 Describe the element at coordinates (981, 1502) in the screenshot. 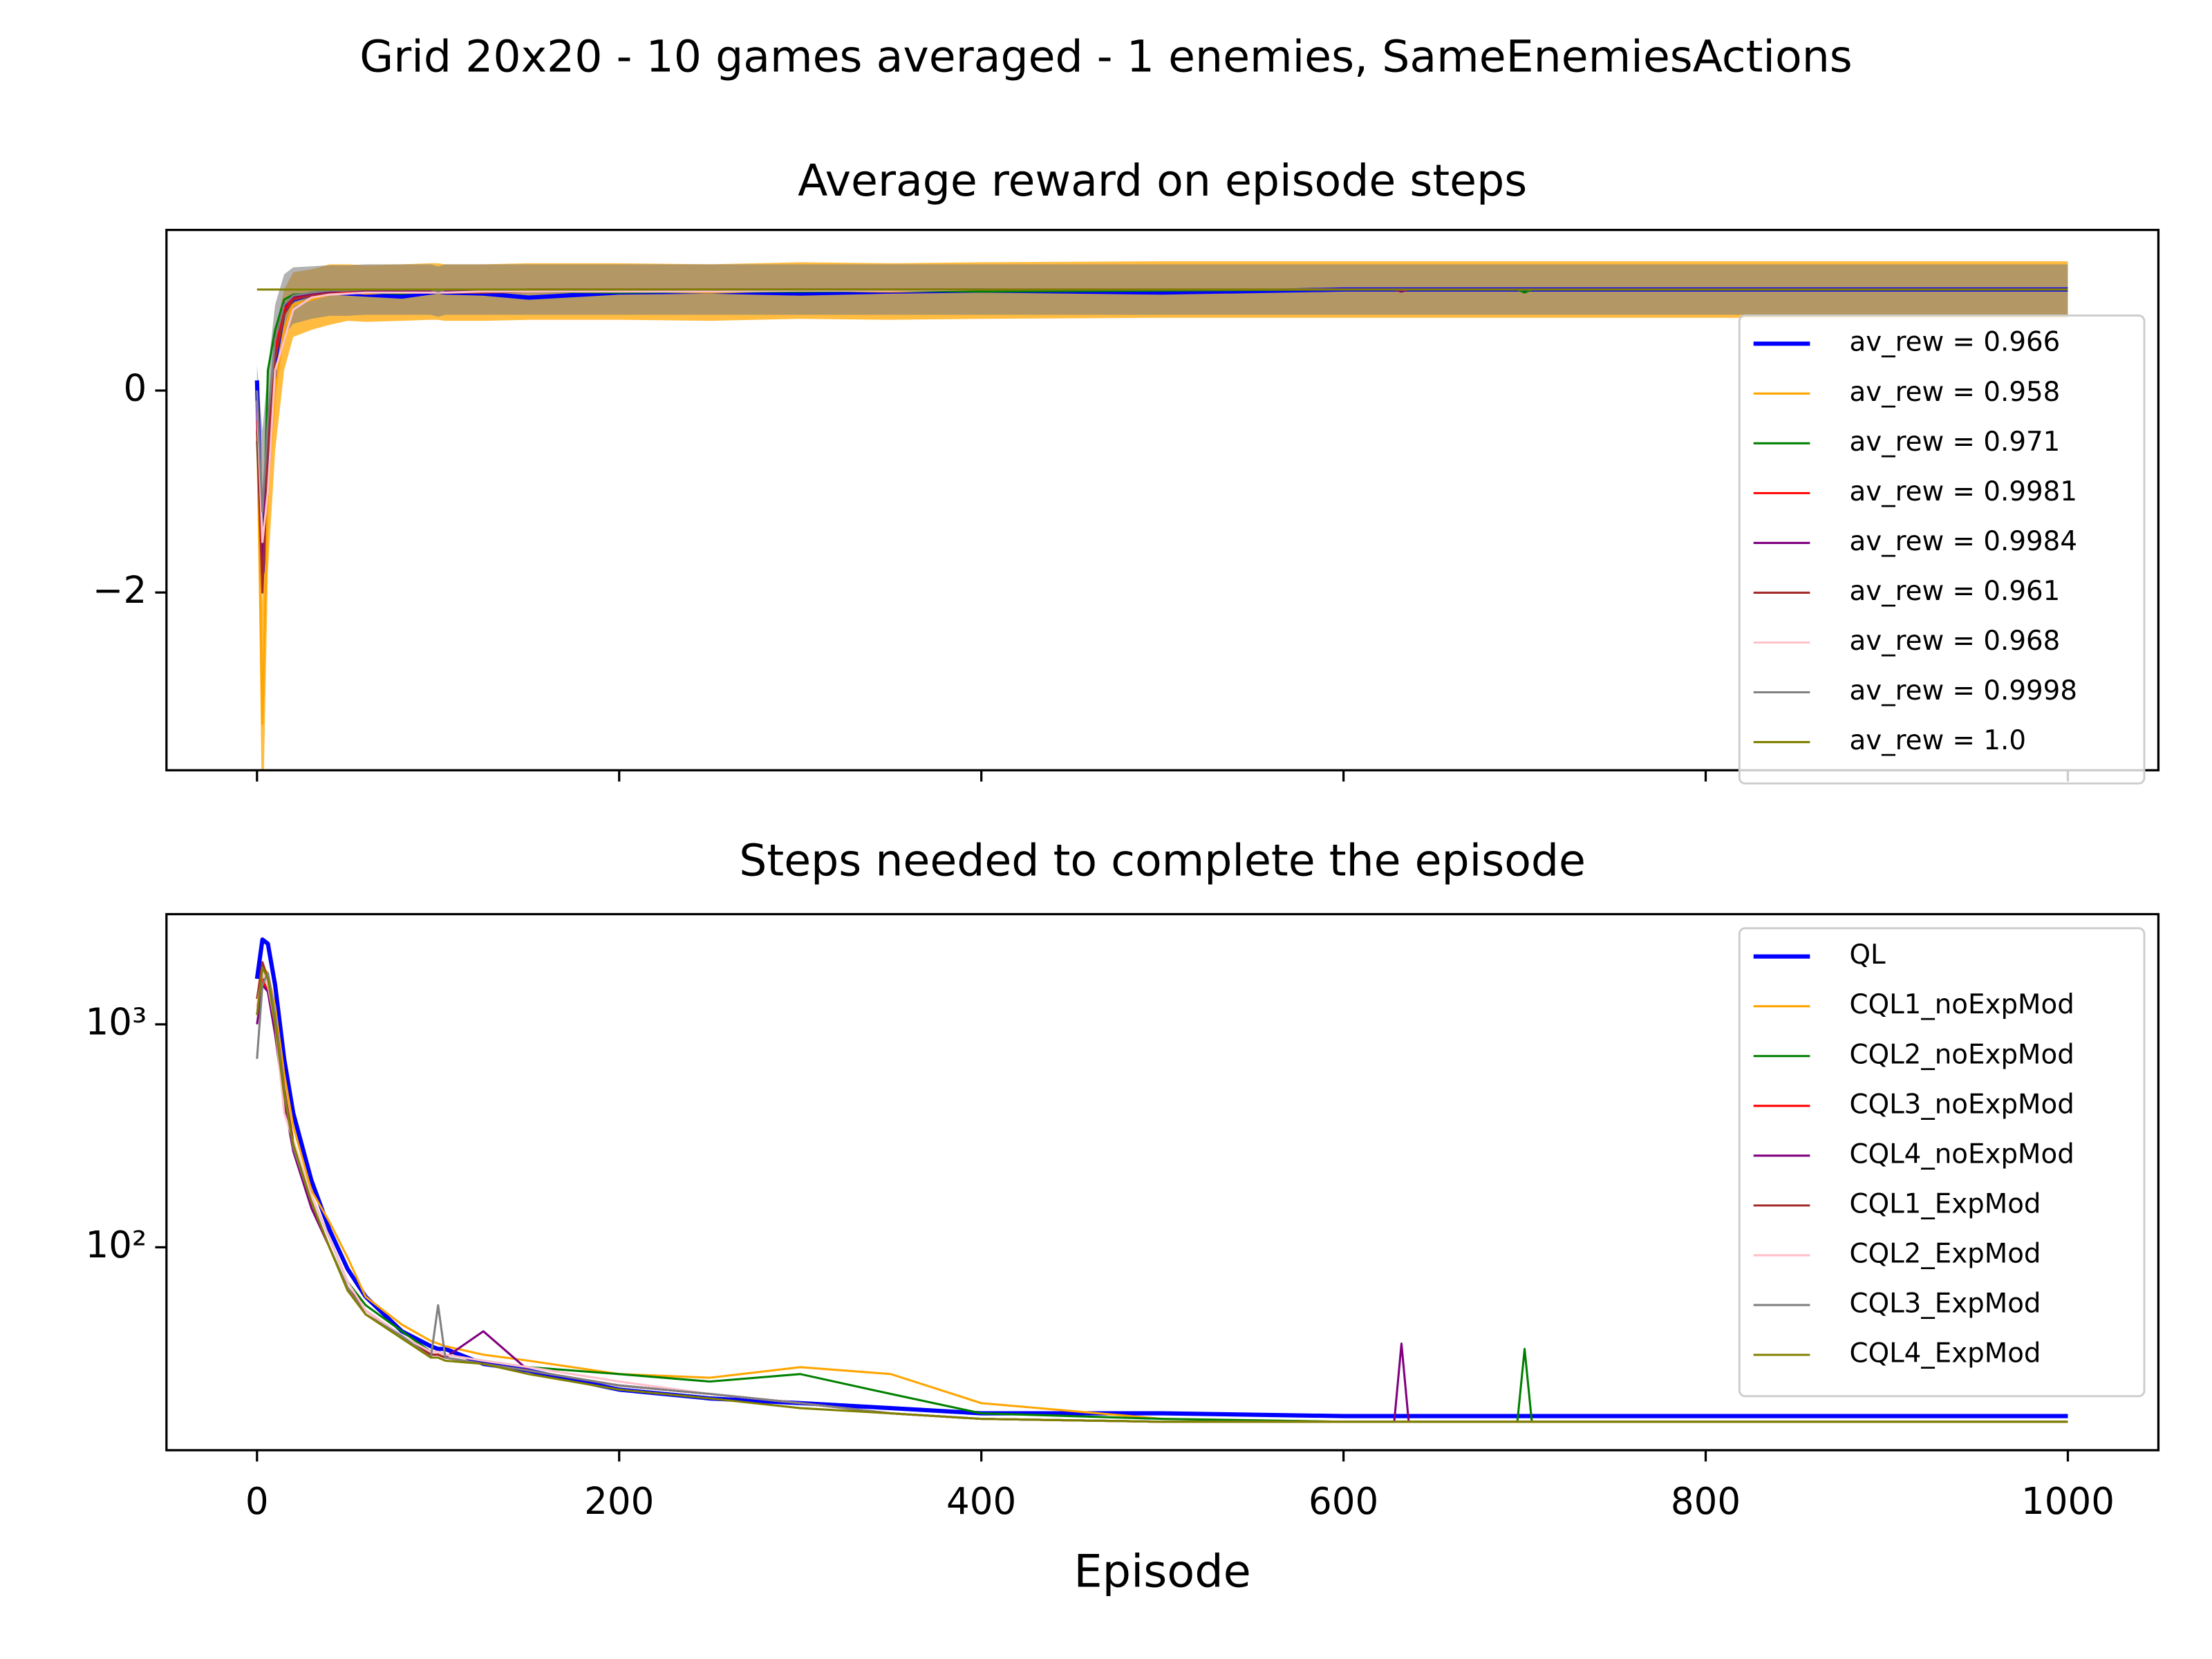

I see `x-tick-label: 400` at that location.